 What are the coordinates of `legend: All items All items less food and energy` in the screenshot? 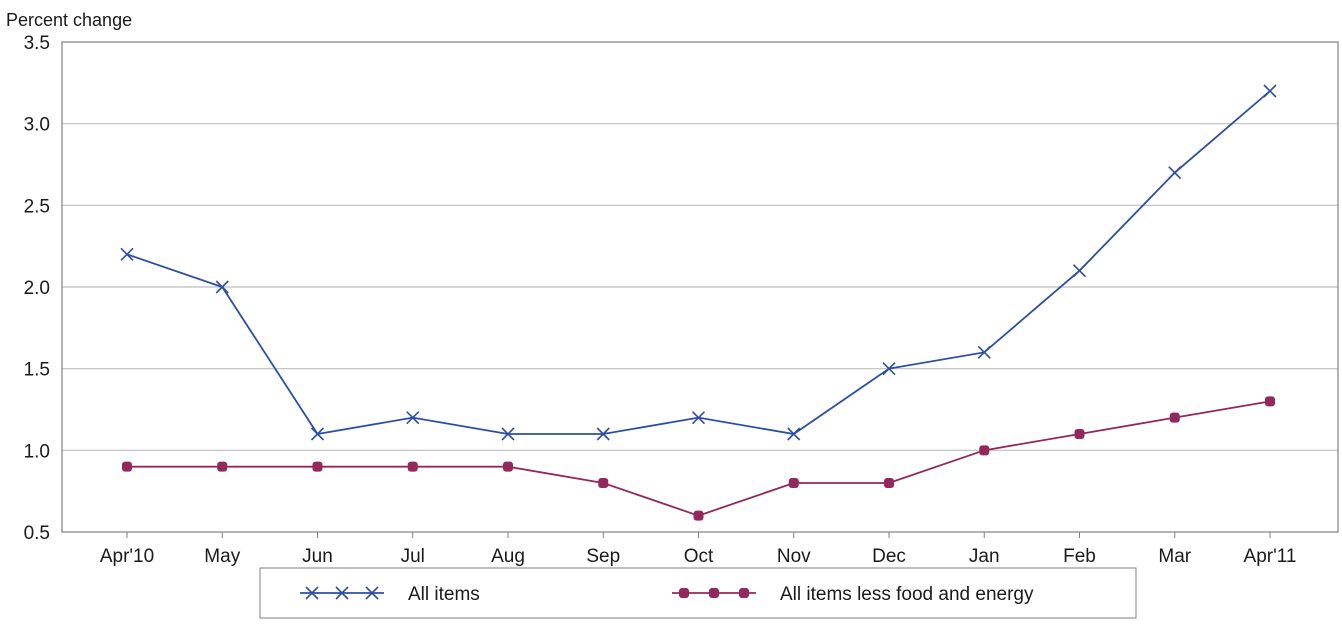 It's located at (698, 593).